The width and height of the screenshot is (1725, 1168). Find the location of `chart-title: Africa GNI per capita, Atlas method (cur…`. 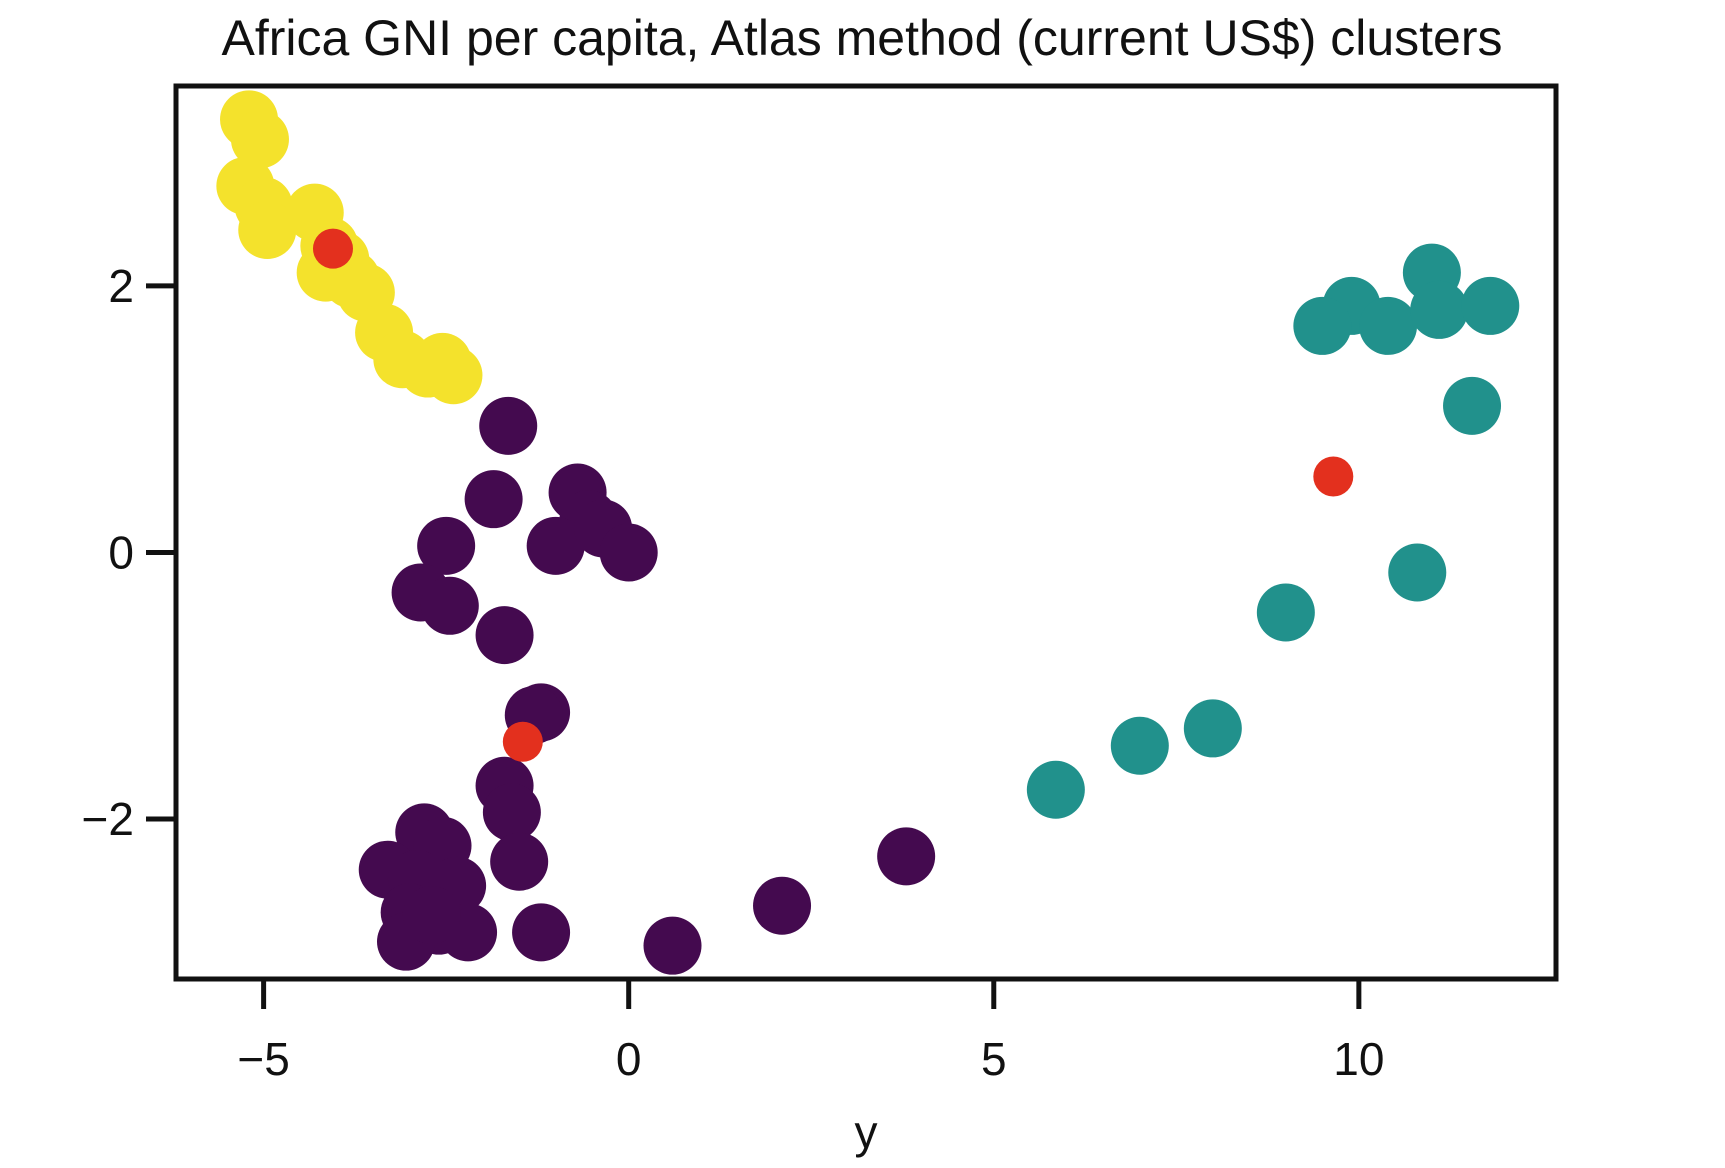

chart-title: Africa GNI per capita, Atlas method (cur… is located at coordinates (861, 38).